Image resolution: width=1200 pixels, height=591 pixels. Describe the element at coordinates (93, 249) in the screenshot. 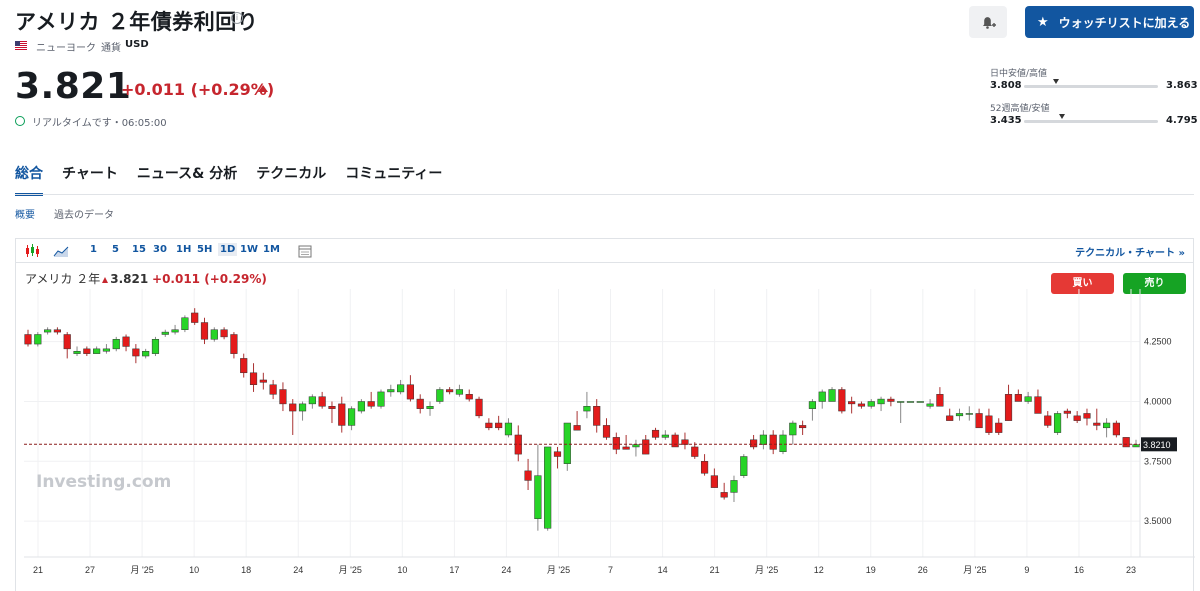

I see `interval-1: 1` at that location.